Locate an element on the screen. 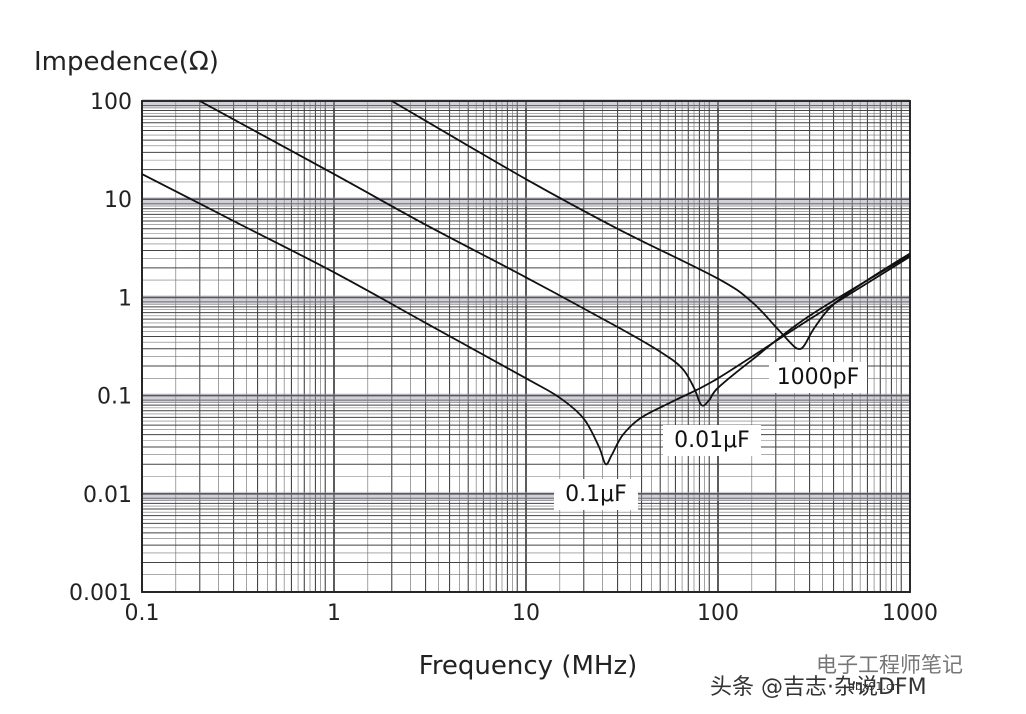 The height and width of the screenshot is (714, 1026). y-tick-label: 100 is located at coordinates (111, 102).